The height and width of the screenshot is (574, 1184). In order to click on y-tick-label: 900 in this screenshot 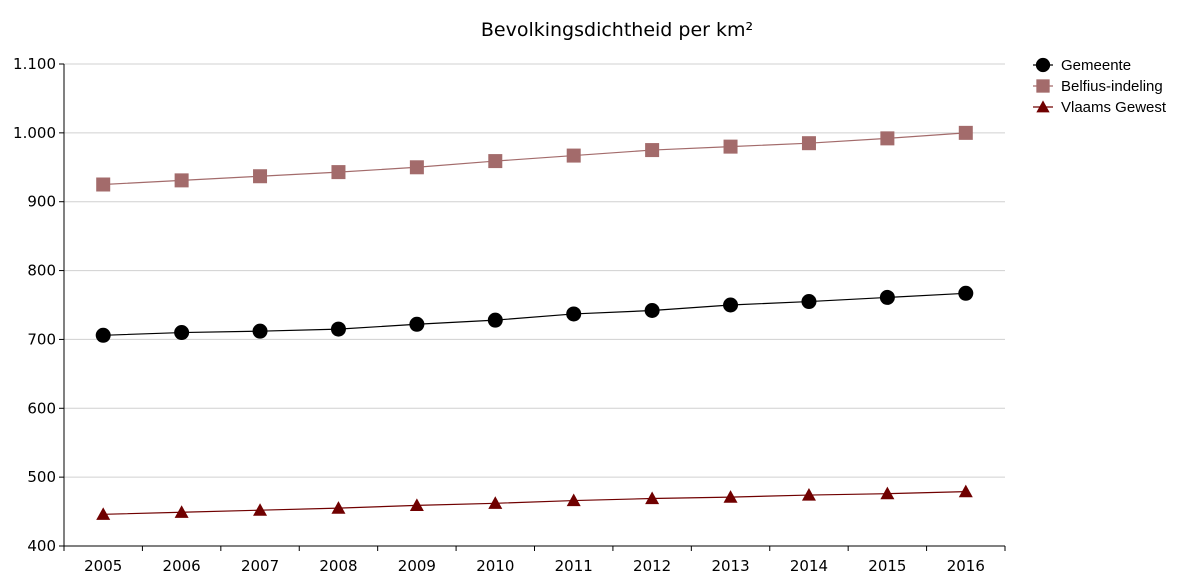, I will do `click(41, 202)`.